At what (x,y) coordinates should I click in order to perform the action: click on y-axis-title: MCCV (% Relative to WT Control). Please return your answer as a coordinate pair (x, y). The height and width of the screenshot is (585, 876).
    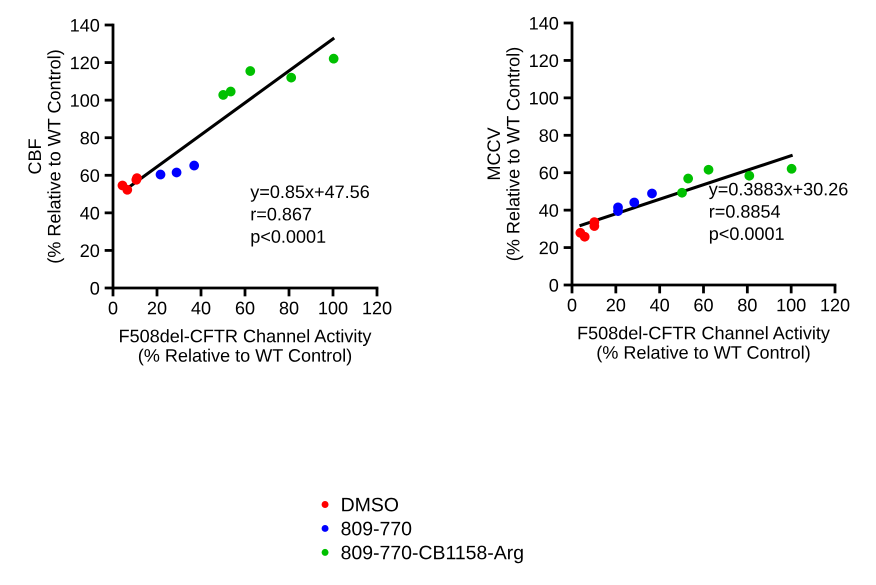
    Looking at the image, I should click on (505, 154).